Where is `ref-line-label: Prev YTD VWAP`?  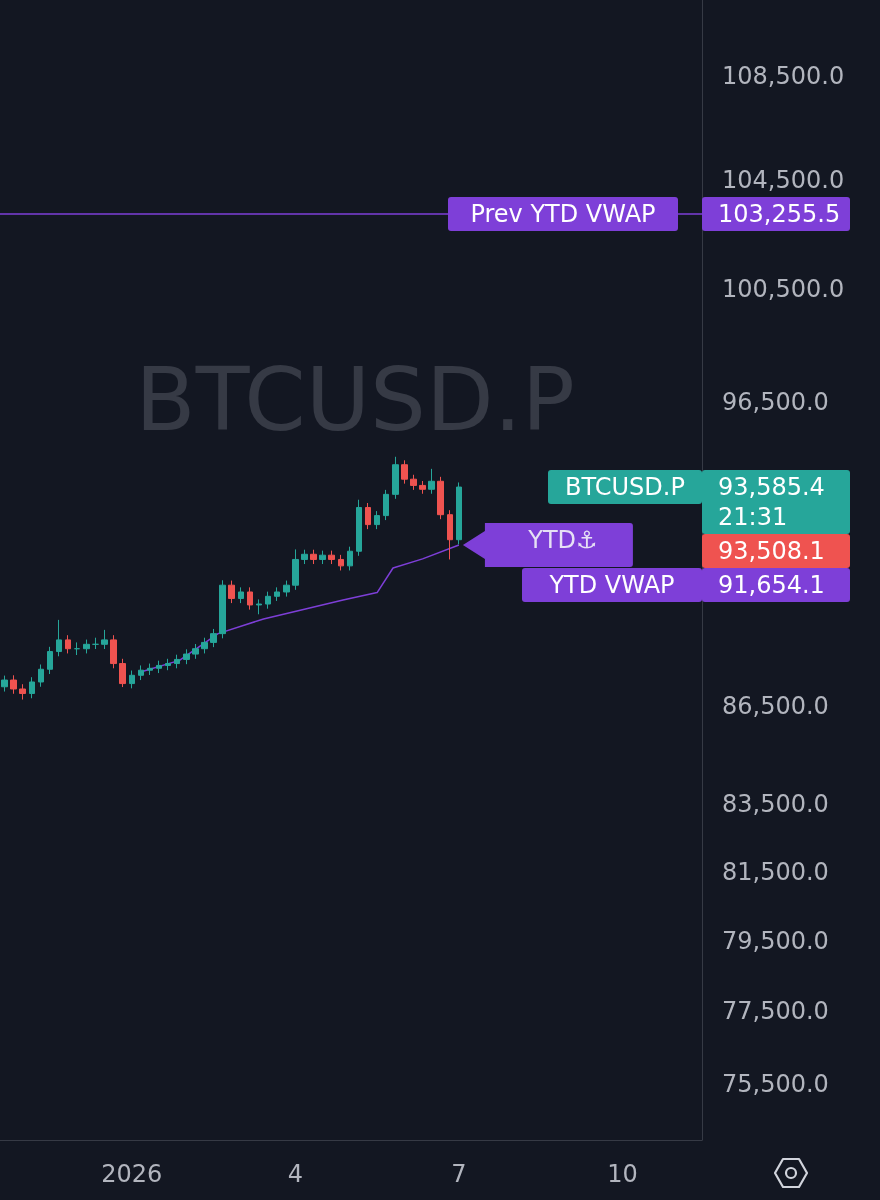
ref-line-label: Prev YTD VWAP is located at coordinates (563, 213).